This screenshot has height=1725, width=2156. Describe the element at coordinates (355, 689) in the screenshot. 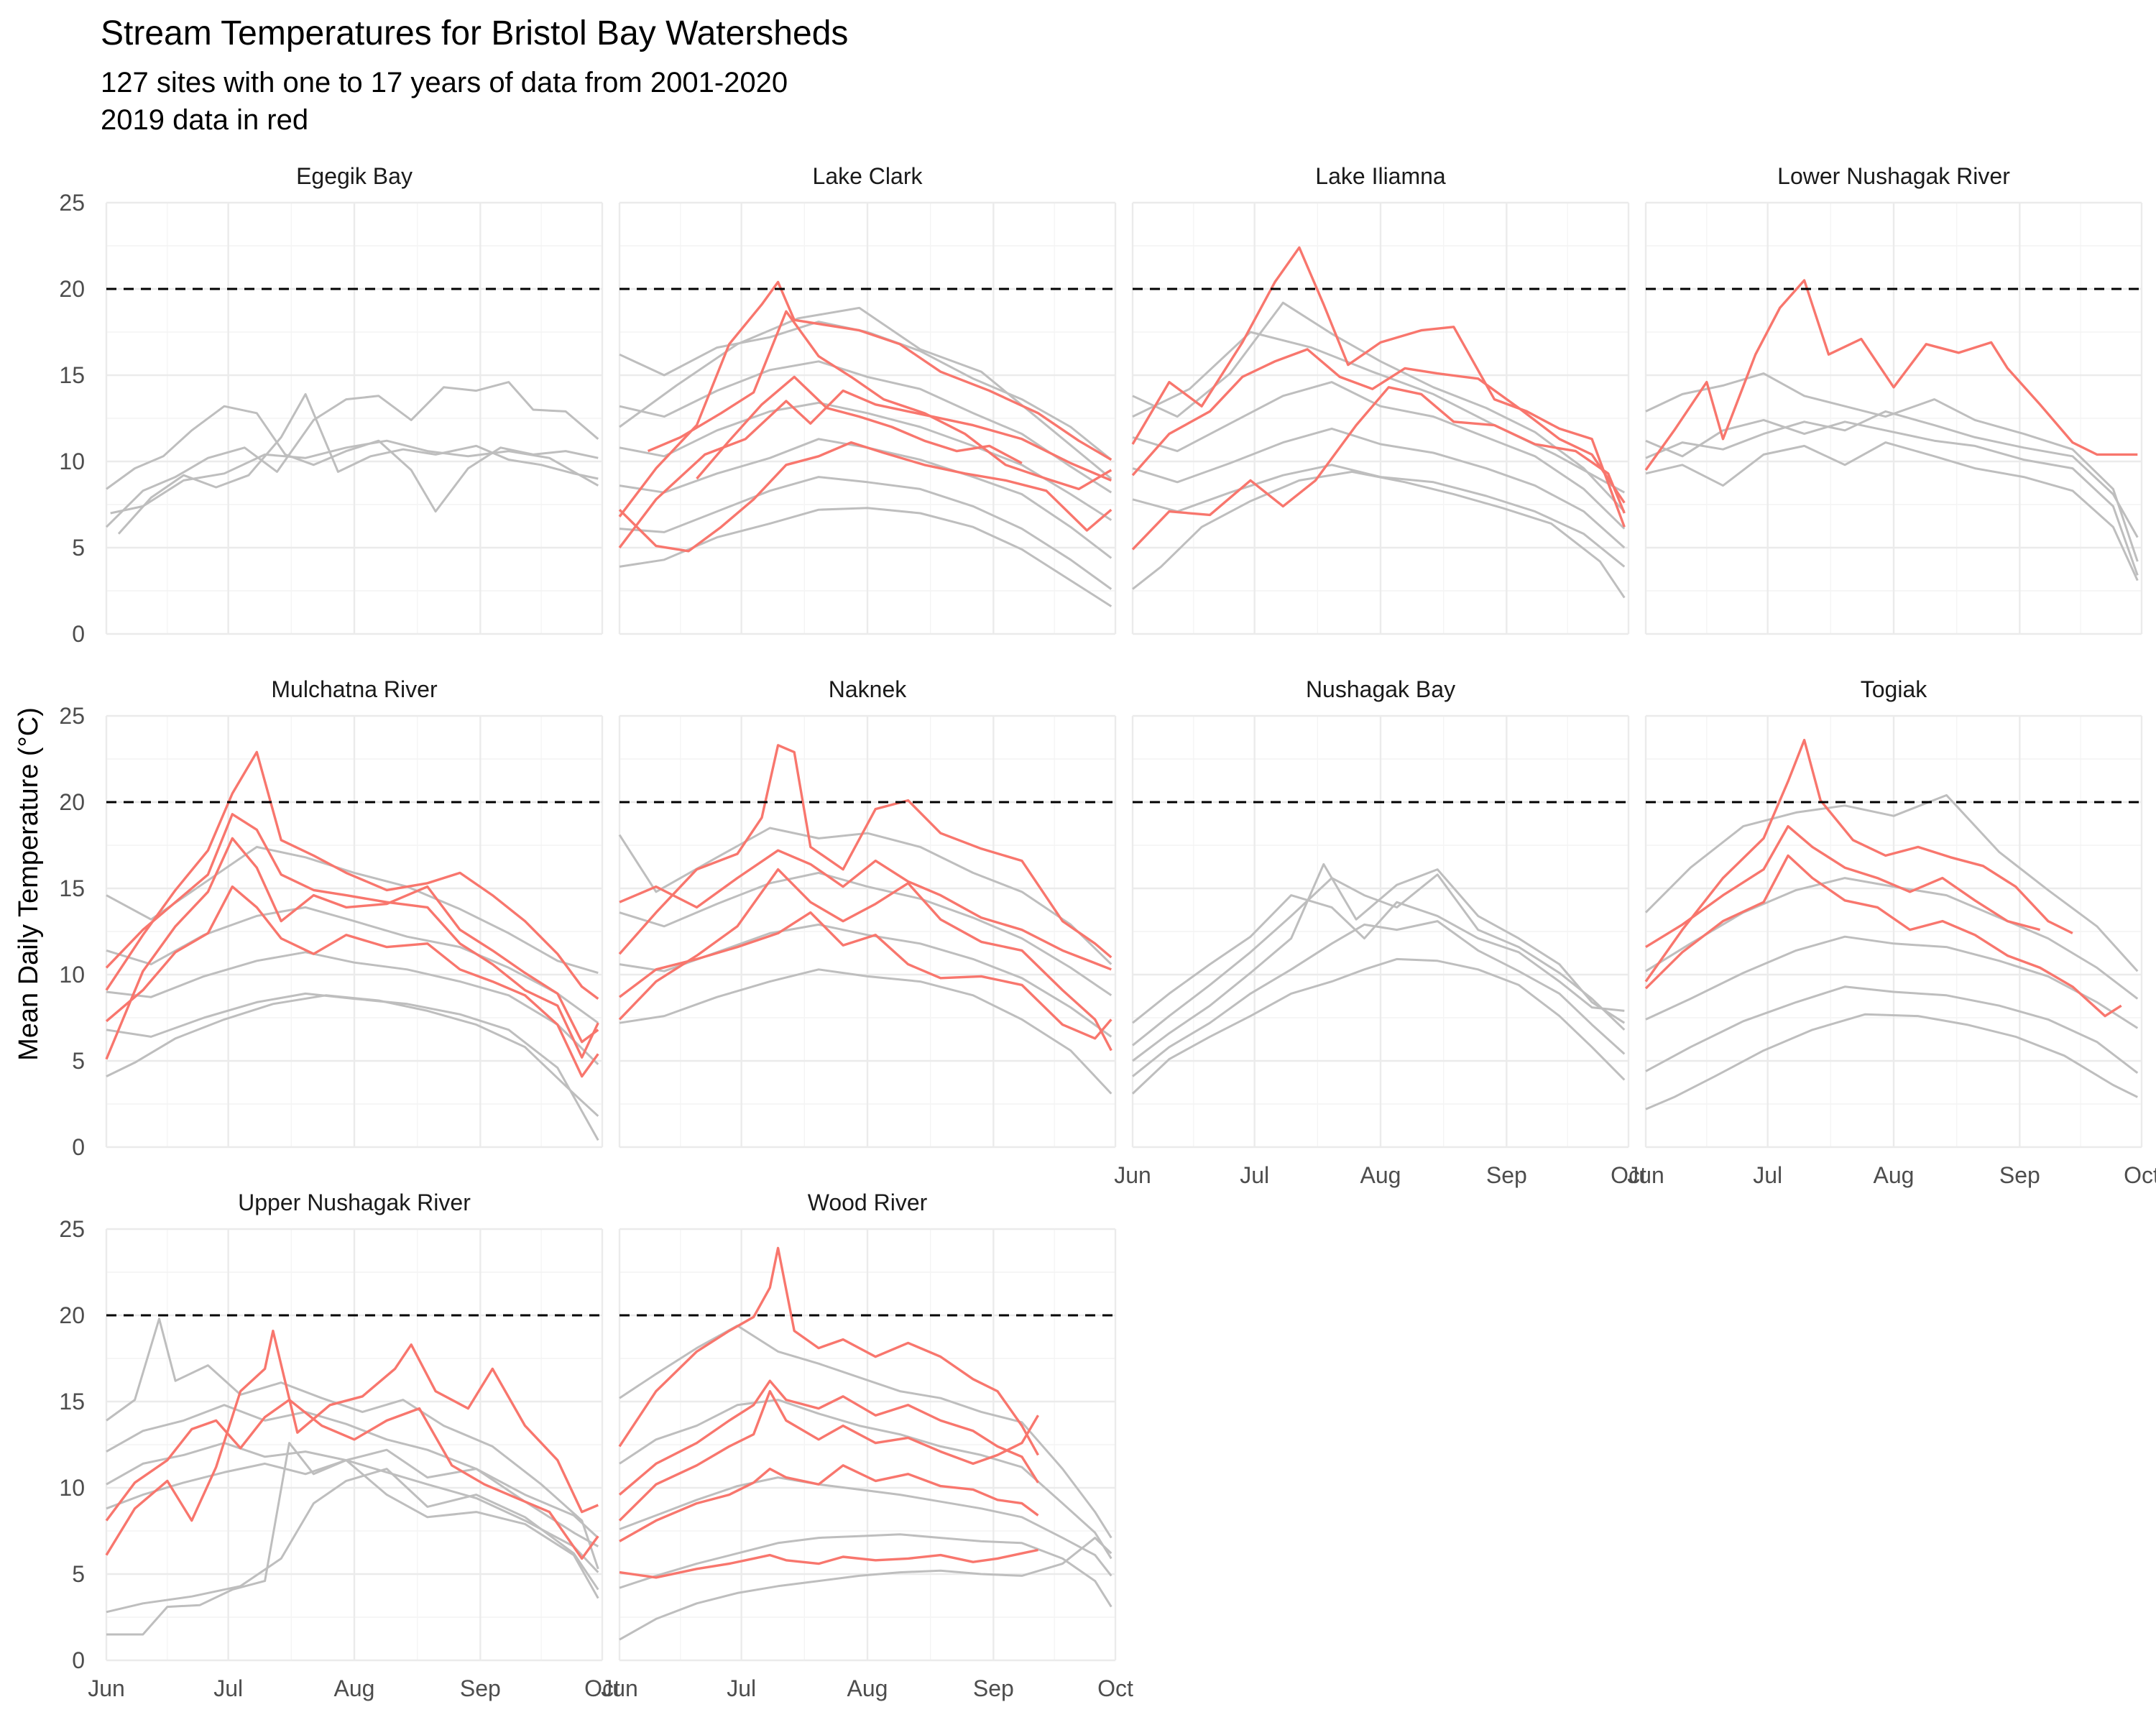

I see `panel-title-mulchatna-river: Mulchatna River` at that location.